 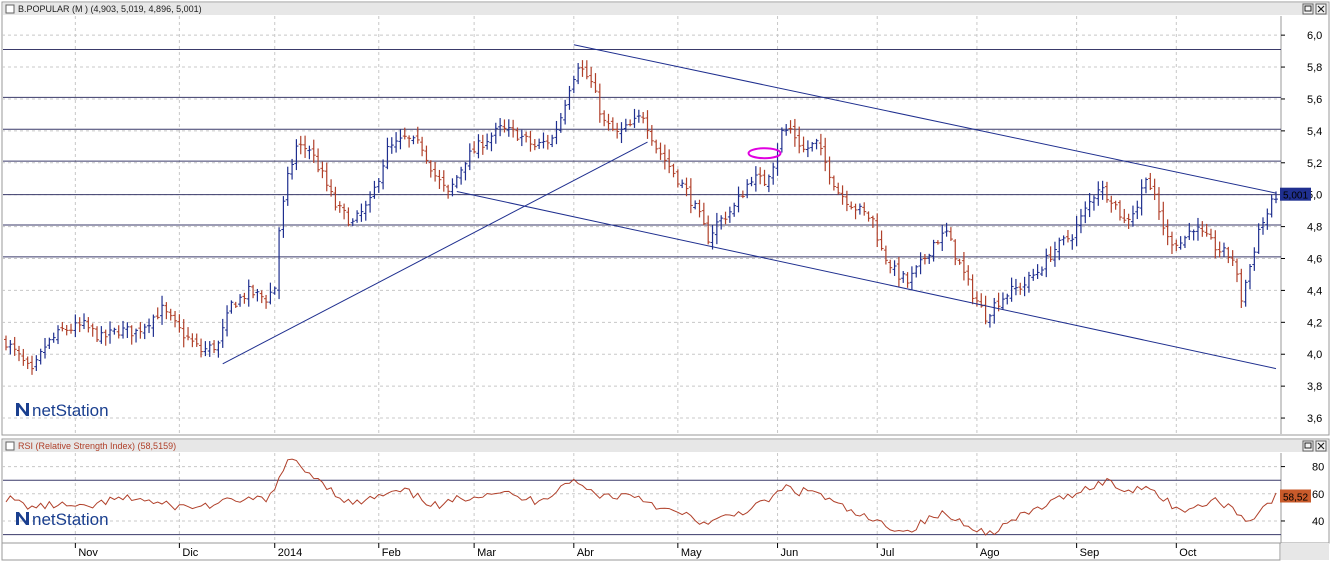 I want to click on month-label: Oct, so click(x=1187, y=553).